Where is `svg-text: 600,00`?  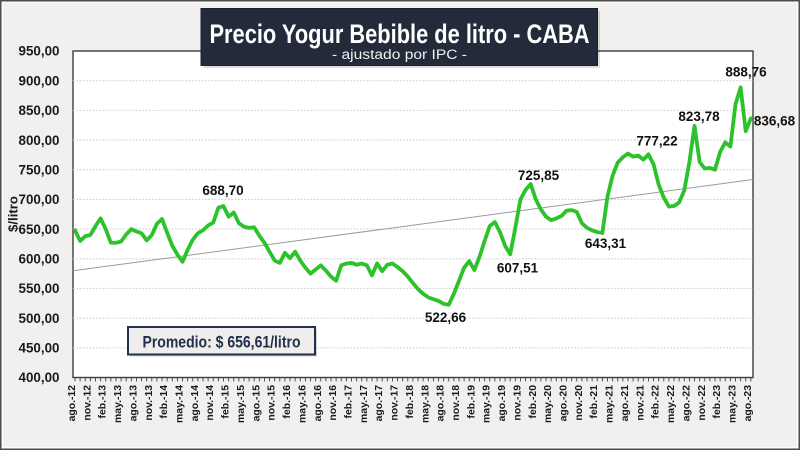
svg-text: 600,00 is located at coordinates (39, 258).